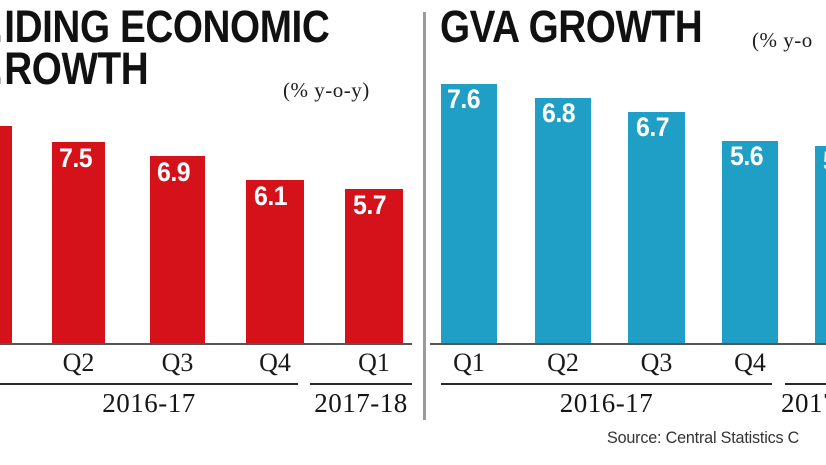  I want to click on bar-value-left-3: 6.9, so click(174, 172).